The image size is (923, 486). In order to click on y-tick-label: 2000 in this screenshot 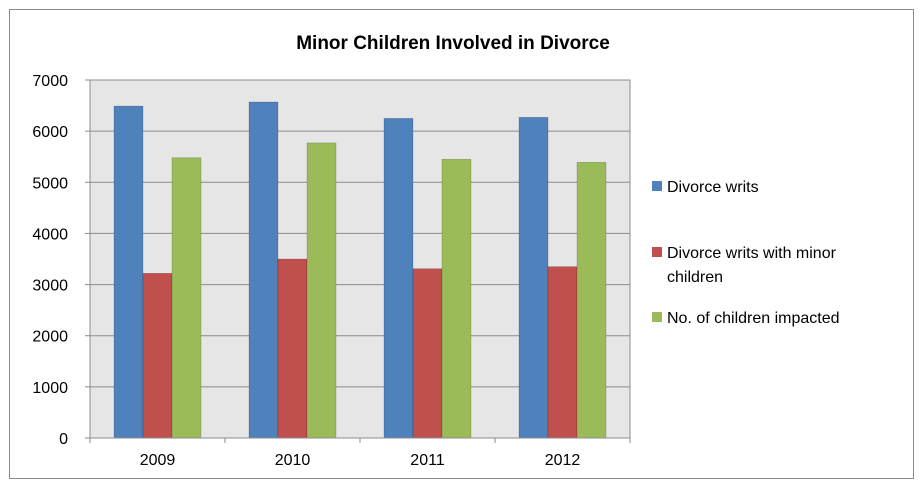, I will do `click(50, 337)`.